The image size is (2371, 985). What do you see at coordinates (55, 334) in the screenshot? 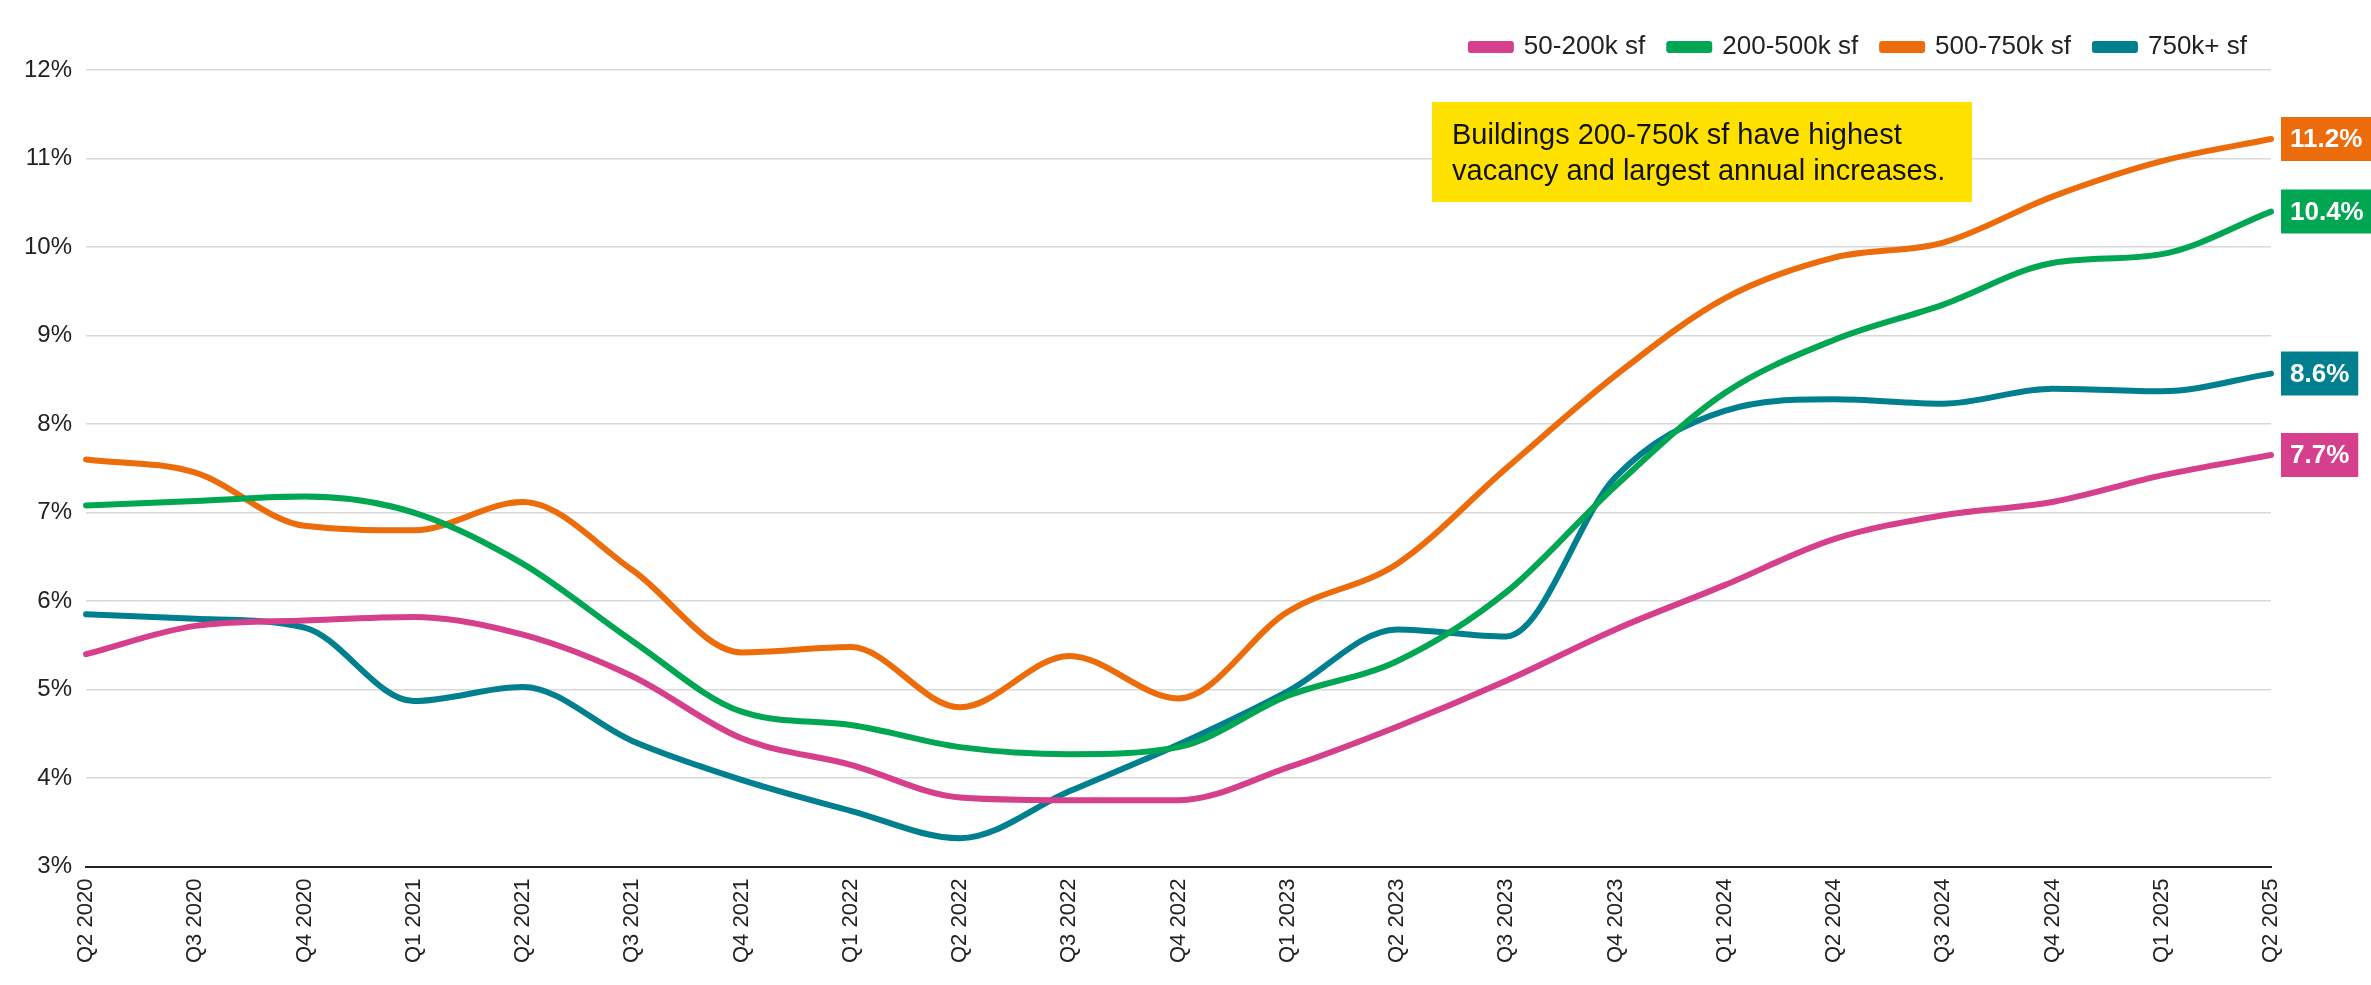
I see `y-tick-label: 9%` at bounding box center [55, 334].